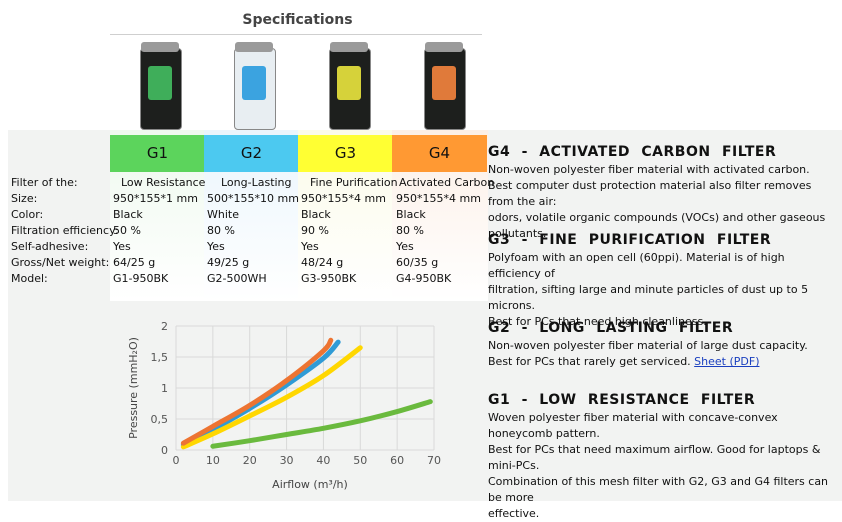  I want to click on x-tick-label: 20, so click(250, 460).